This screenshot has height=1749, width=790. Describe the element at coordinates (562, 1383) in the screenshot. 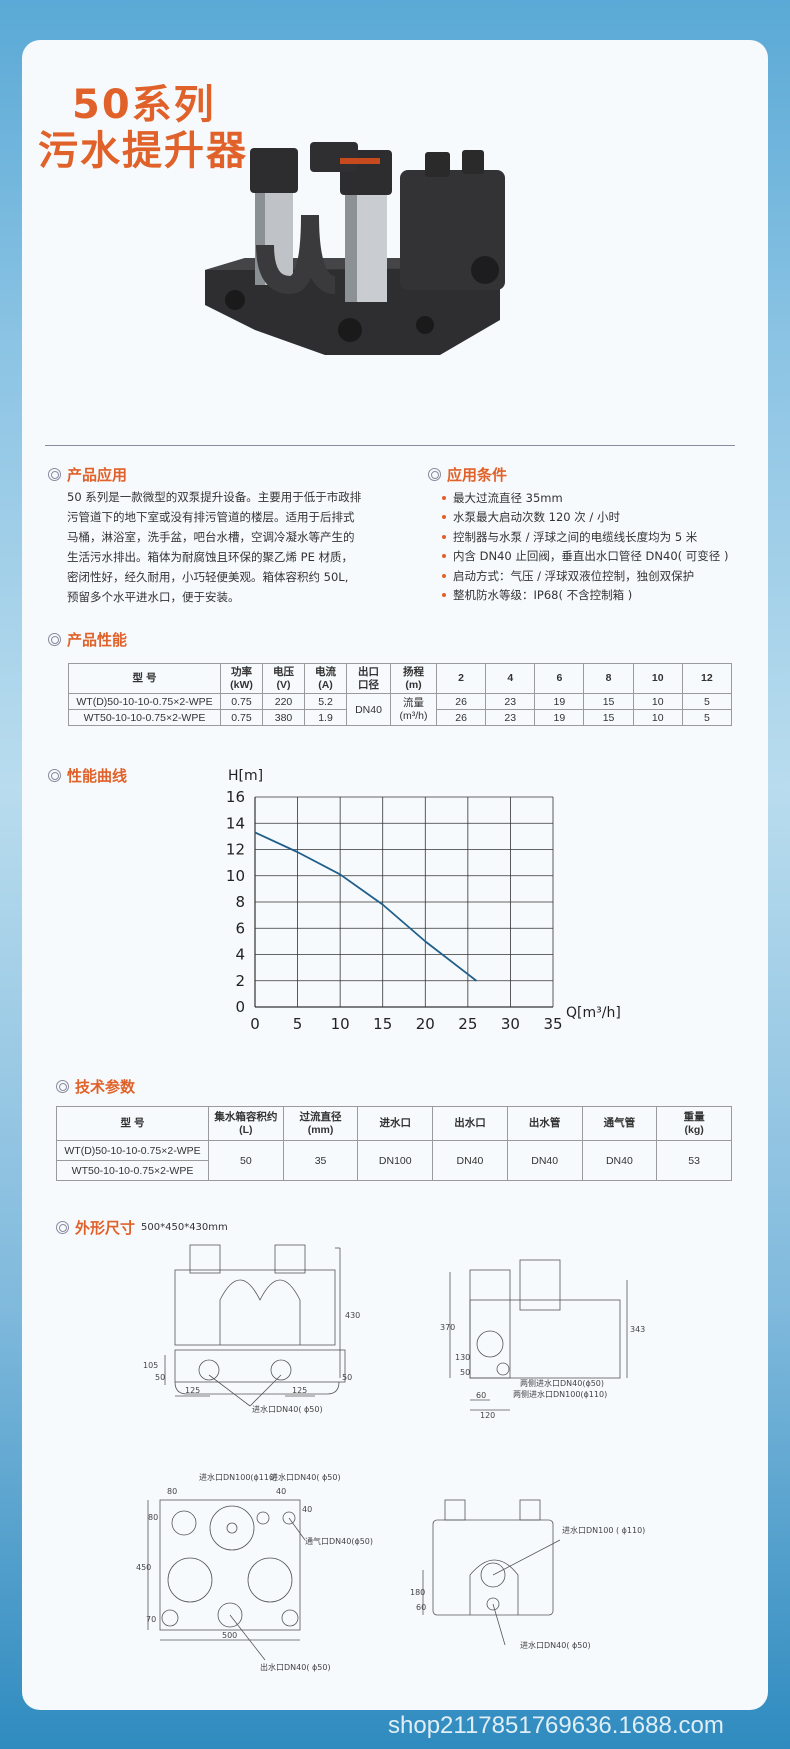

I see `callout-label: 两侧进水口DN40(ϕ50)` at that location.